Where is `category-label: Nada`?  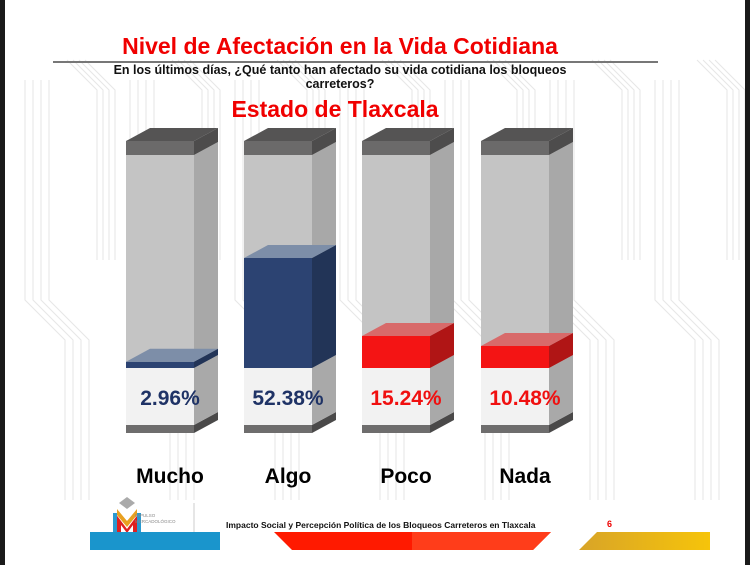
category-label: Nada is located at coordinates (525, 476).